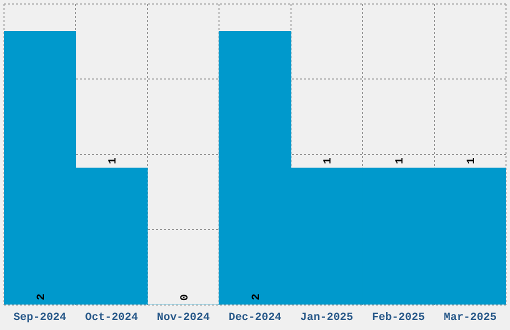 The width and height of the screenshot is (510, 330). What do you see at coordinates (399, 318) in the screenshot?
I see `x-tick-label: Feb-2025` at bounding box center [399, 318].